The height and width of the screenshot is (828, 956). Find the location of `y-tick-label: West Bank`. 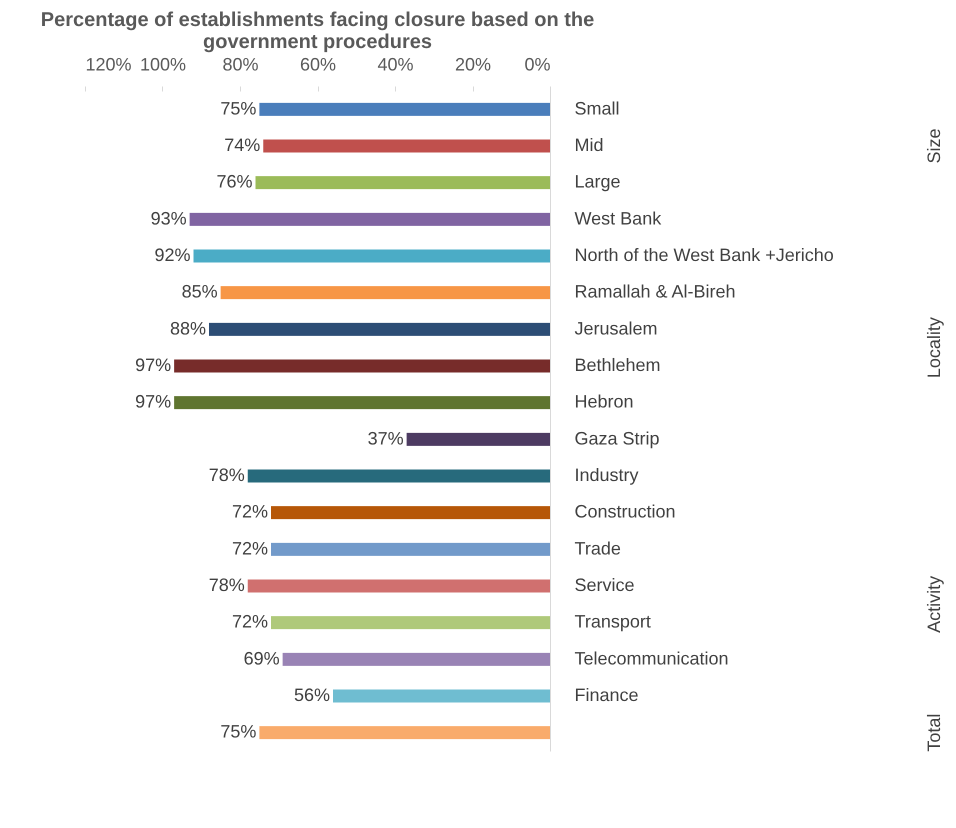

y-tick-label: West Bank is located at coordinates (618, 218).